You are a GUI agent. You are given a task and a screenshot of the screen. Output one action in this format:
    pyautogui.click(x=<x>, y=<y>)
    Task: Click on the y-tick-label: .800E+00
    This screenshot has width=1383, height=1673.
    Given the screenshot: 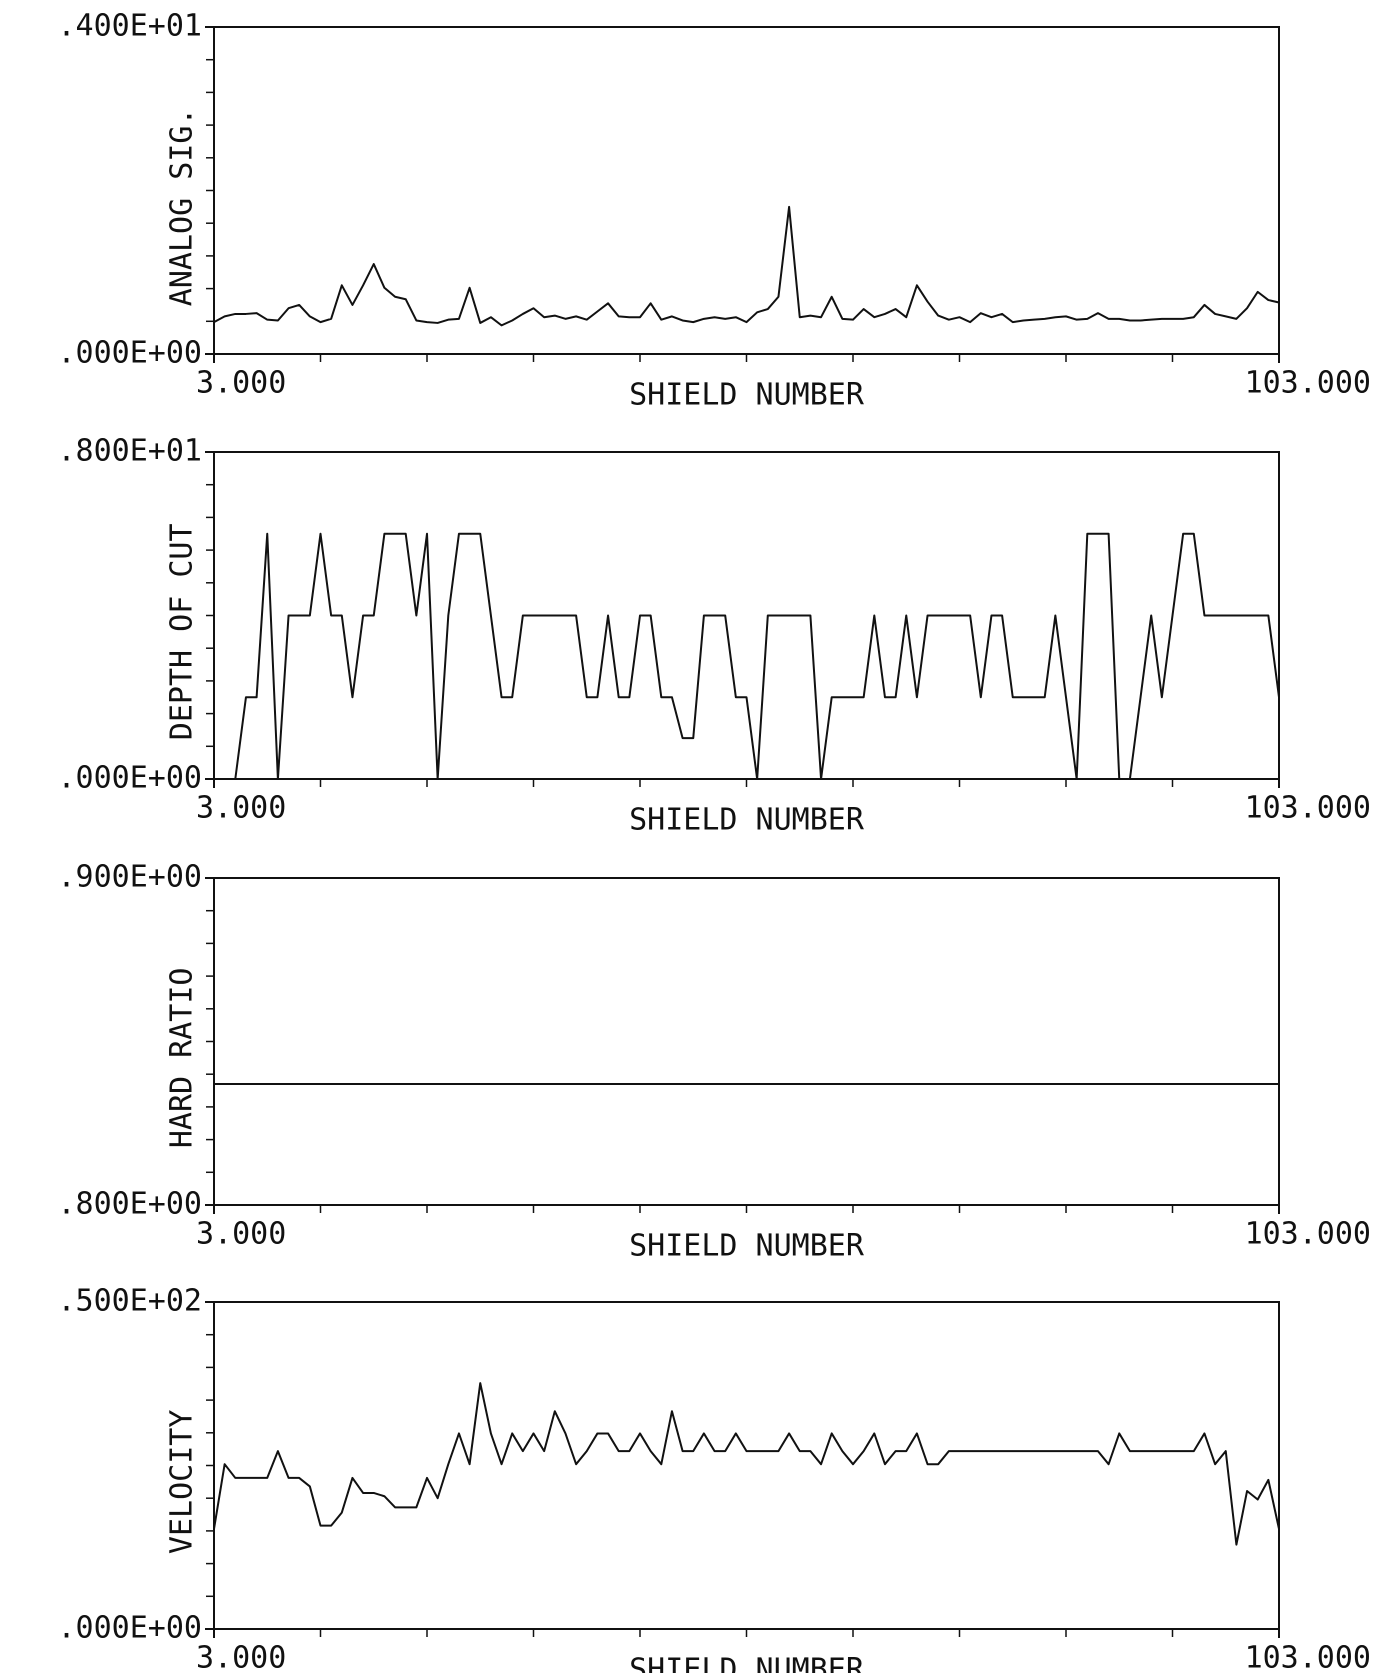 What is the action you would take?
    pyautogui.click(x=130, y=1204)
    